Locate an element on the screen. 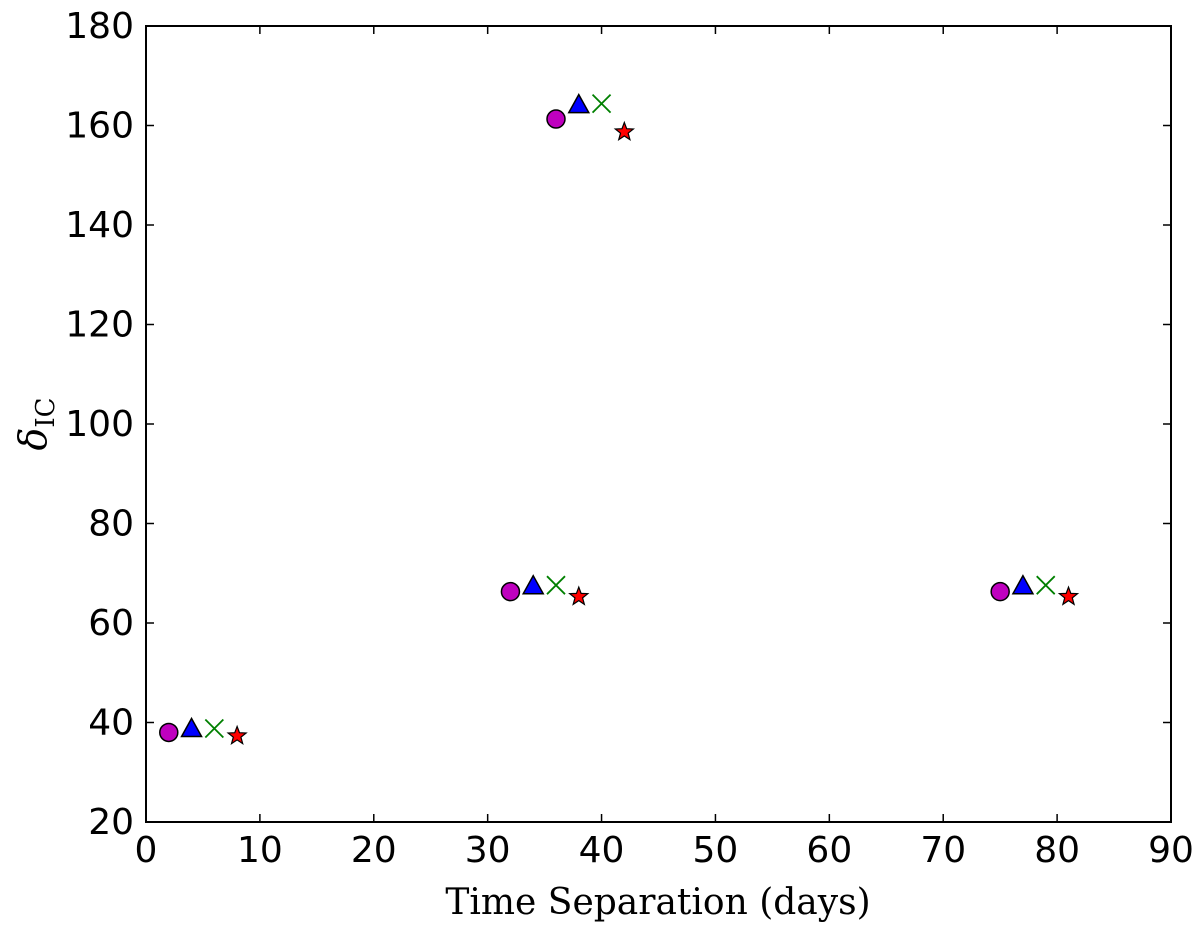 The width and height of the screenshot is (1200, 927). y-tick-label: 160 is located at coordinates (99, 126).